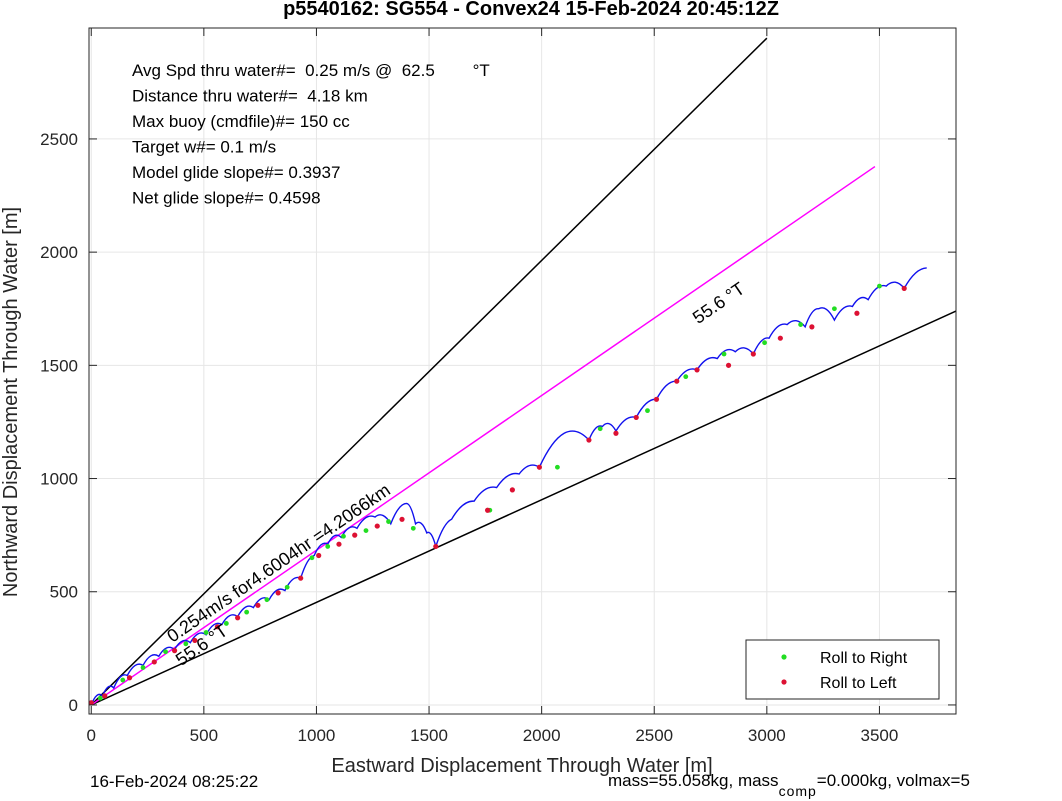 This screenshot has height=801, width=1062. What do you see at coordinates (317, 735) in the screenshot?
I see `x-tick-label: 1000` at bounding box center [317, 735].